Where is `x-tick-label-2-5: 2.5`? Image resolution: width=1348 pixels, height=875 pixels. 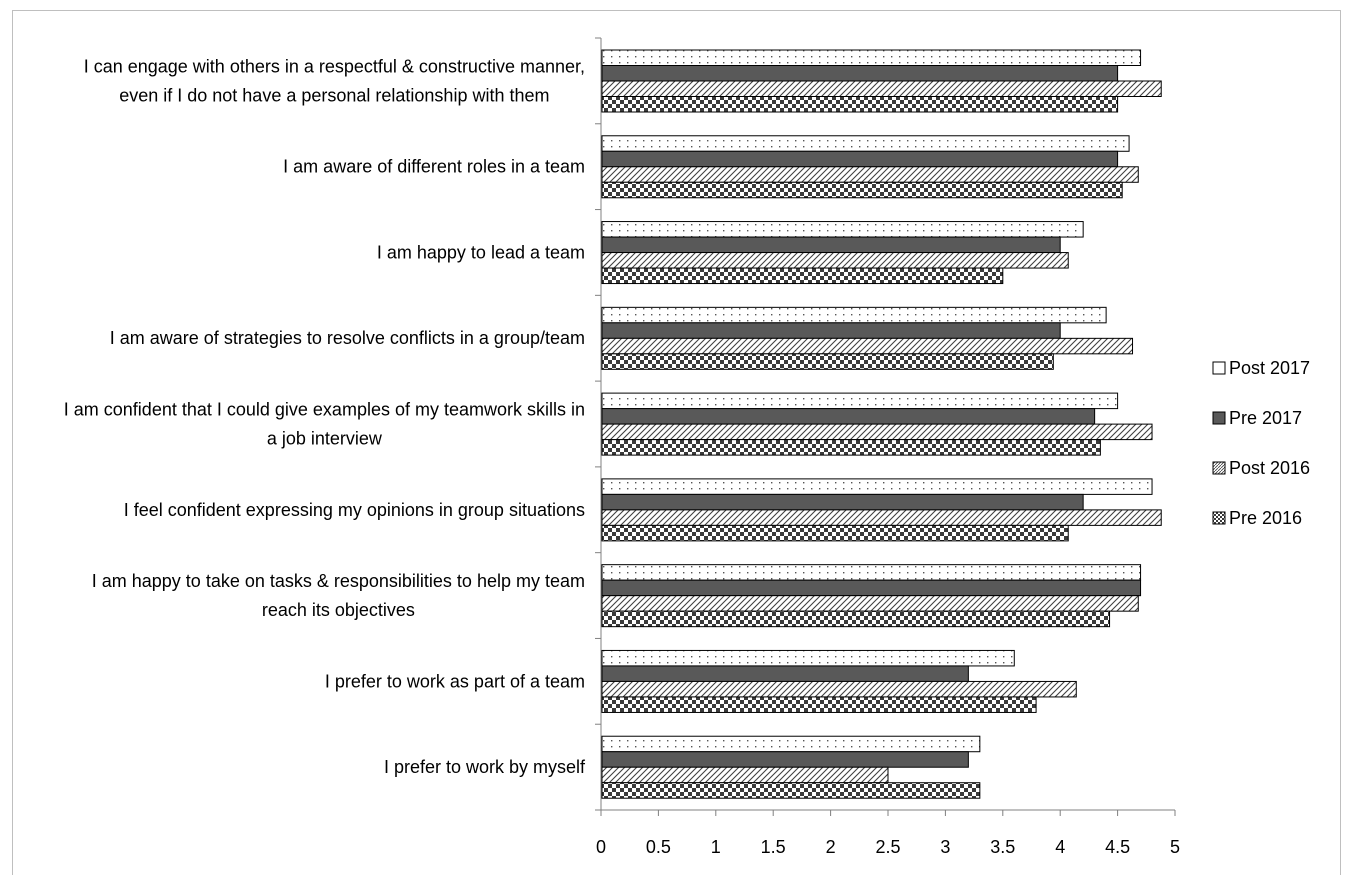 x-tick-label-2-5: 2.5 is located at coordinates (887, 847).